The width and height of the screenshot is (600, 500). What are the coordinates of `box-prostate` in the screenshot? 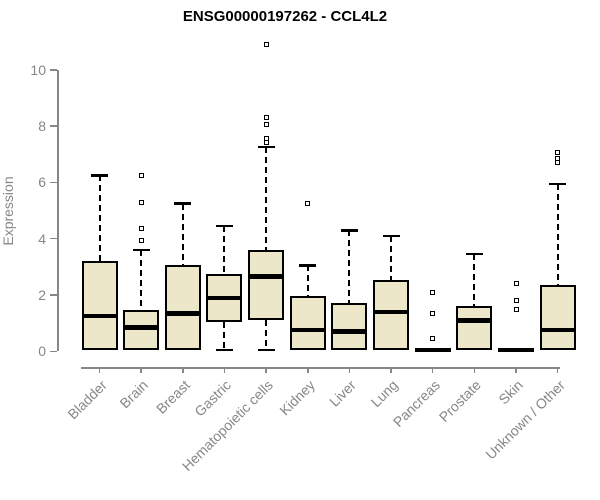 It's located at (474, 328).